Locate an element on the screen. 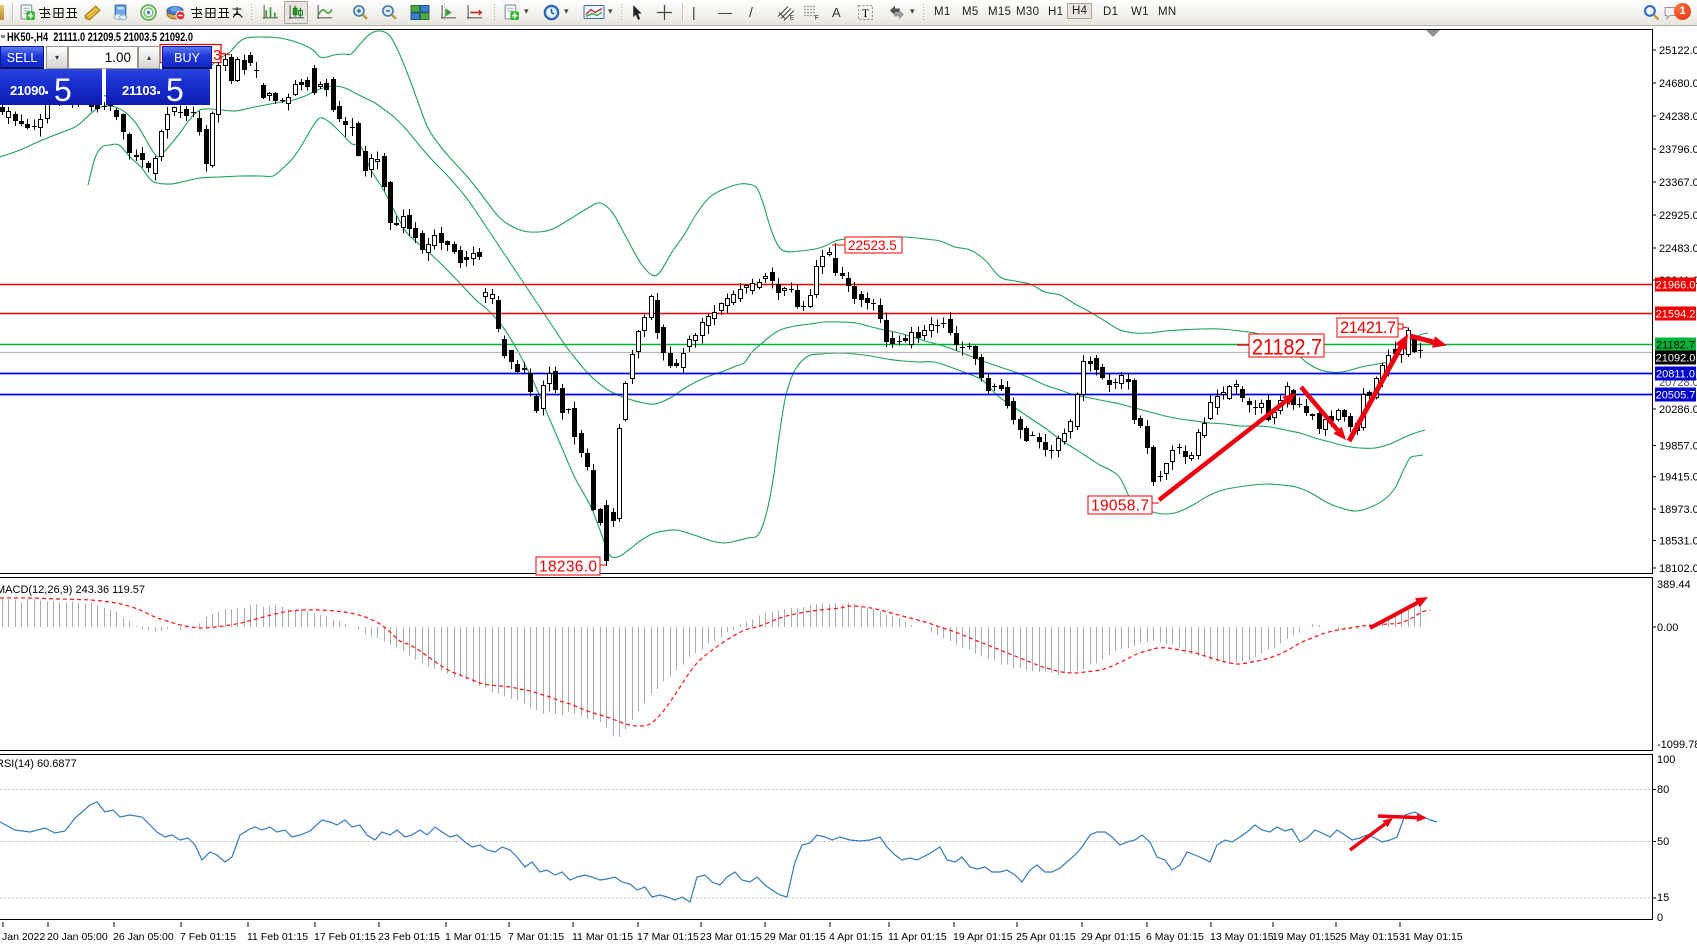 This screenshot has width=1697, height=946. svg-text: T is located at coordinates (865, 13).